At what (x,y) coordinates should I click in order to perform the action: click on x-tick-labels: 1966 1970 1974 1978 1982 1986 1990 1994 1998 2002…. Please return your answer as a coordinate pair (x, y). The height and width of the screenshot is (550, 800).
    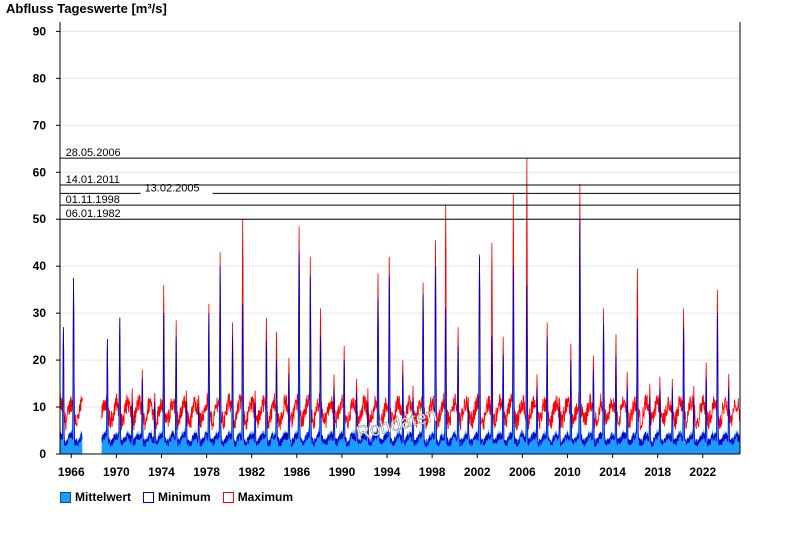
    Looking at the image, I should click on (387, 466).